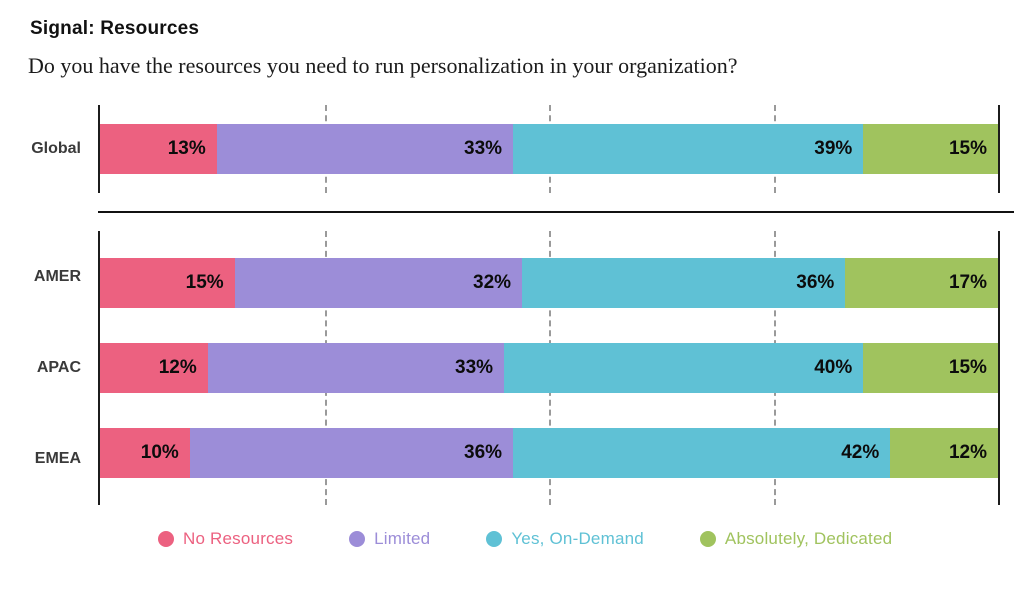  What do you see at coordinates (167, 283) in the screenshot?
I see `segment-no-resources: 15%` at bounding box center [167, 283].